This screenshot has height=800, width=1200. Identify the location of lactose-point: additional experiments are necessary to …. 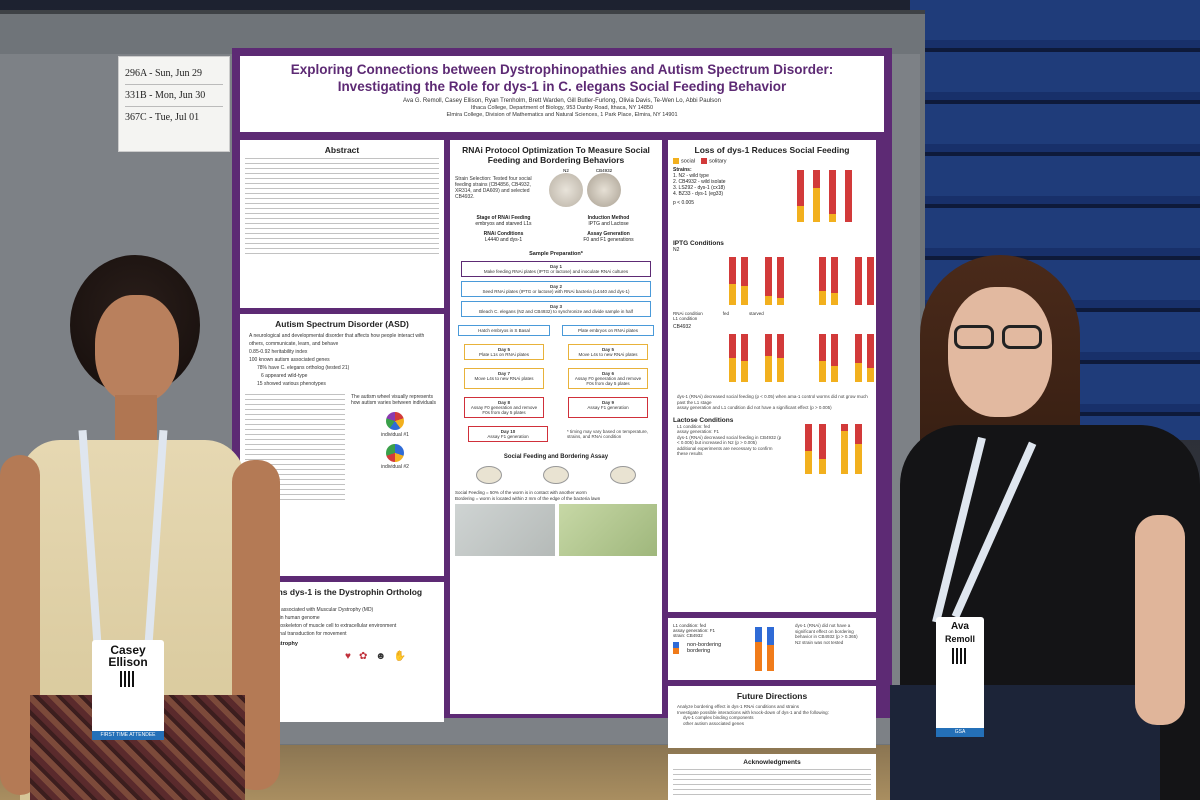
(725, 451).